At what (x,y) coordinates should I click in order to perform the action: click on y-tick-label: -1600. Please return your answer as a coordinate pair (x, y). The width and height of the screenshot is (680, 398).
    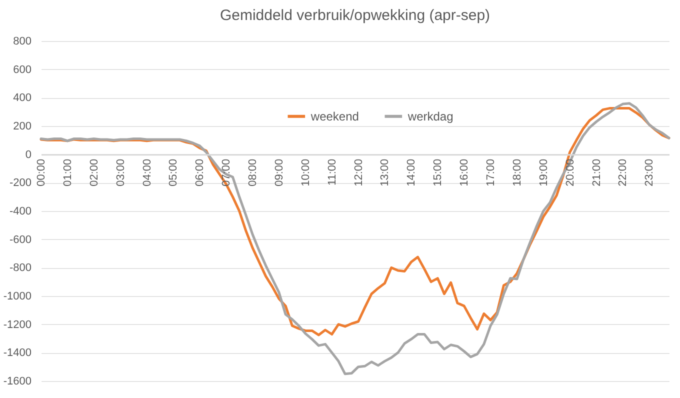
    Looking at the image, I should click on (17, 382).